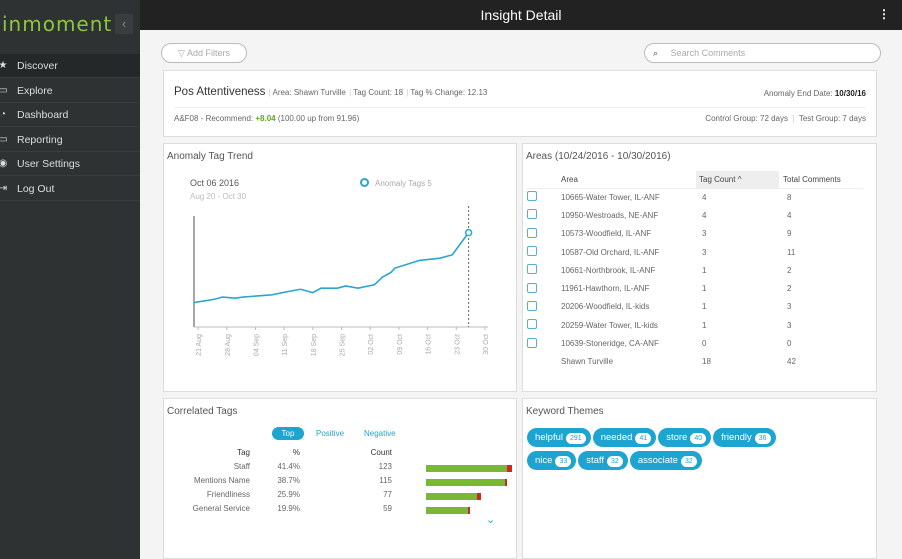 This screenshot has height=559, width=902. Describe the element at coordinates (4, 65) in the screenshot. I see `star-icon: ★` at that location.